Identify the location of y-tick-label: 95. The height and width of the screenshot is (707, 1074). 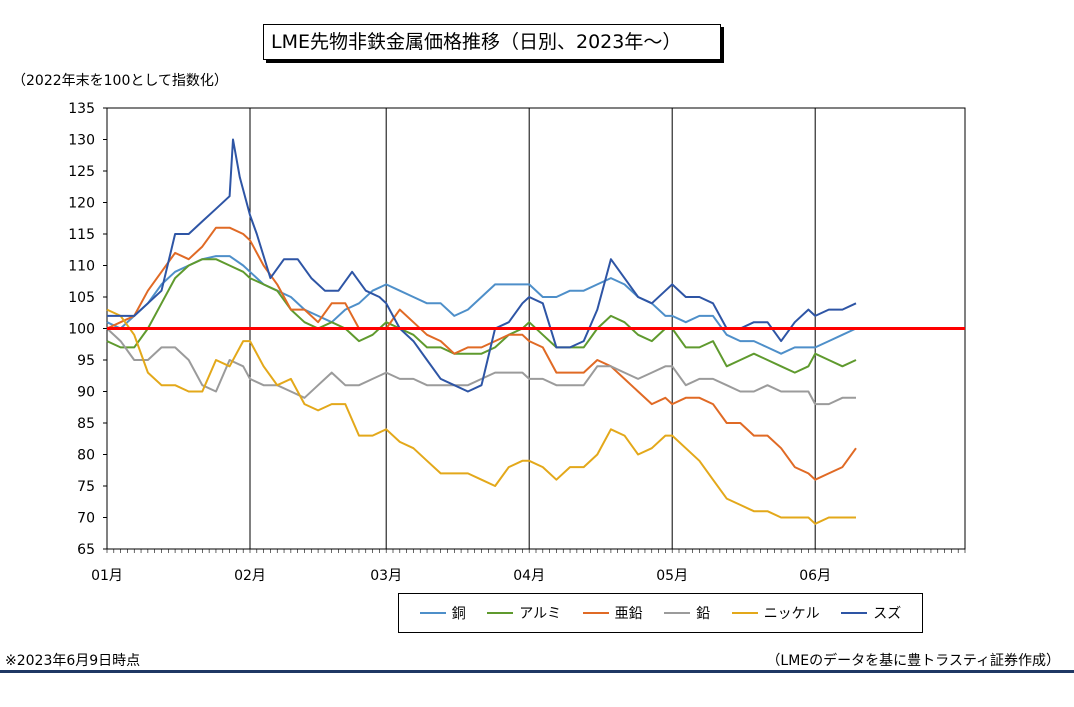
(86, 361).